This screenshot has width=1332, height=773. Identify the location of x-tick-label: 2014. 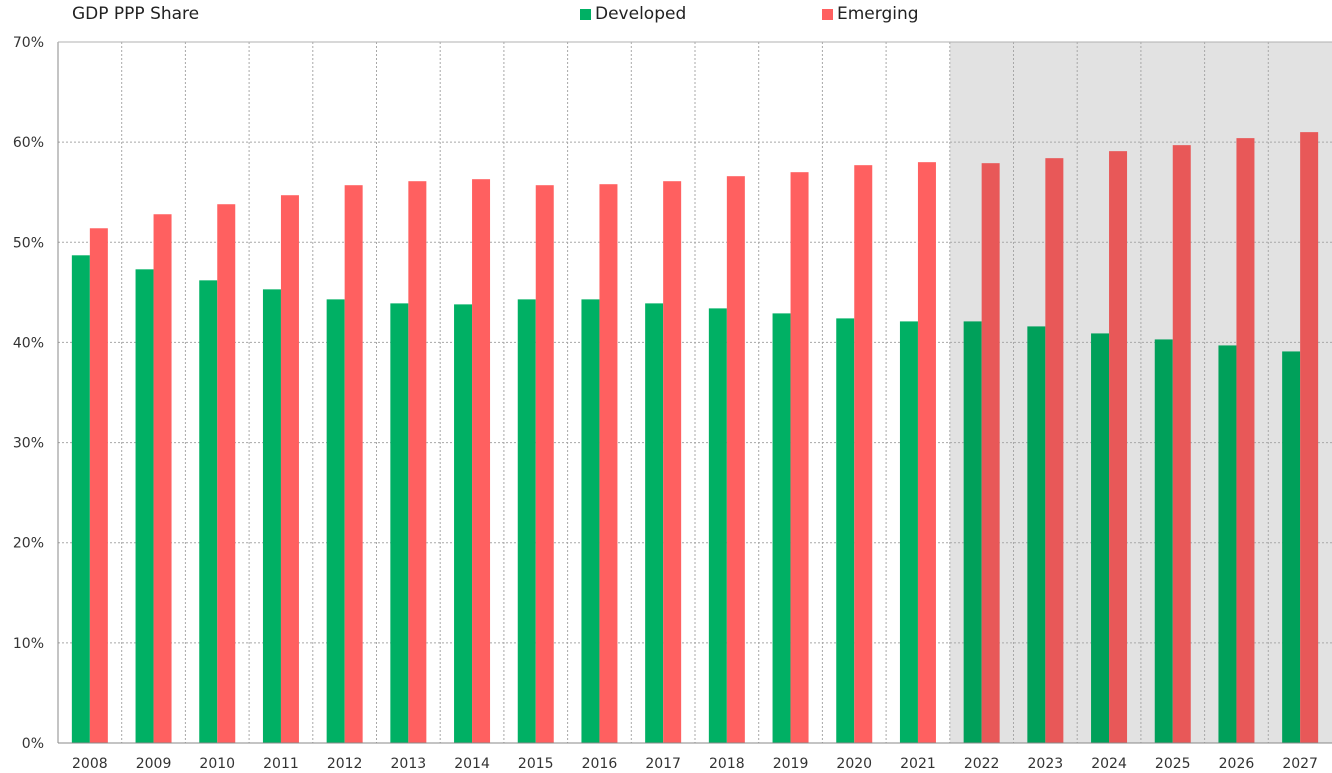
(472, 764).